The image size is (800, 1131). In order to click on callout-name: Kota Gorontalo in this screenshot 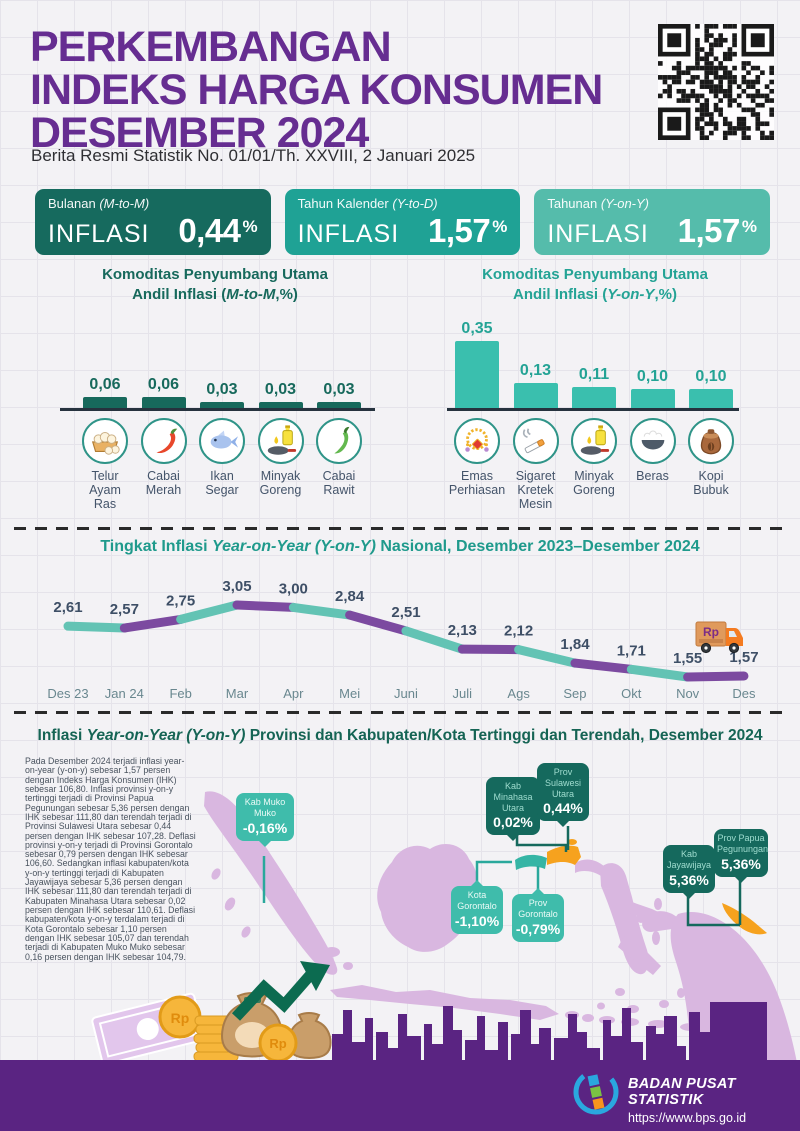, I will do `click(477, 900)`.